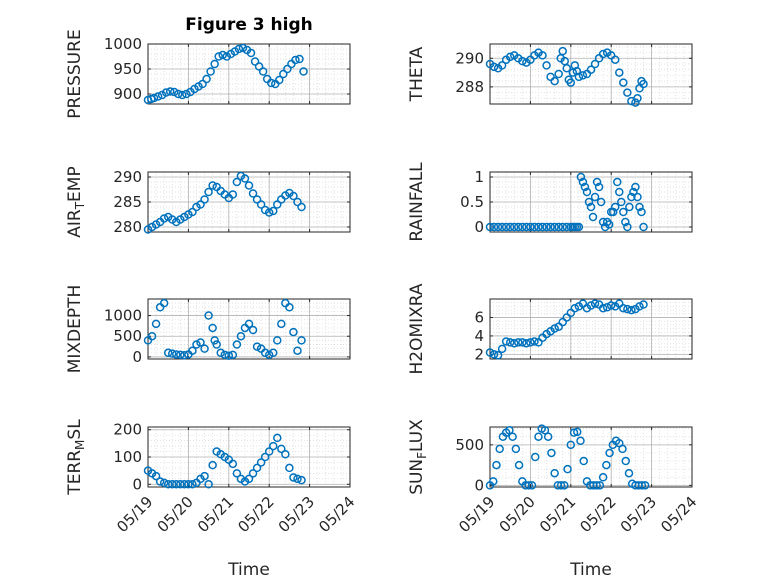 This screenshot has width=778, height=583. I want to click on y-tick-label: 0, so click(479, 485).